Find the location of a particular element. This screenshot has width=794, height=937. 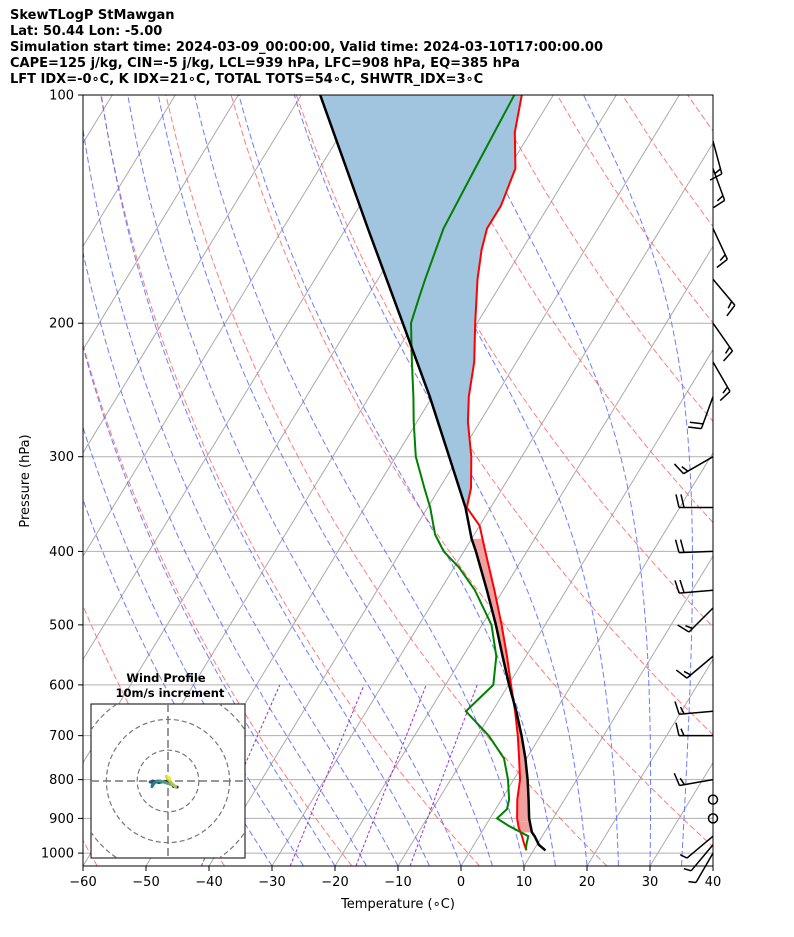

x-tick-label: −10 is located at coordinates (397, 882).